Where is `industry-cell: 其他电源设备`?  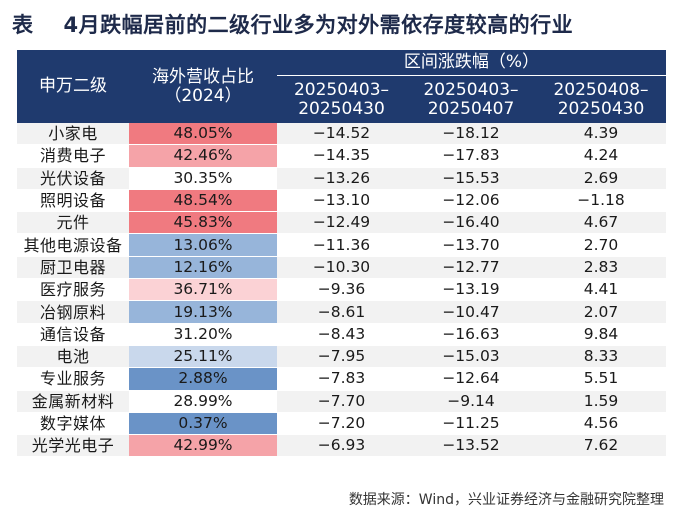 industry-cell: 其他电源设备 is located at coordinates (73, 245).